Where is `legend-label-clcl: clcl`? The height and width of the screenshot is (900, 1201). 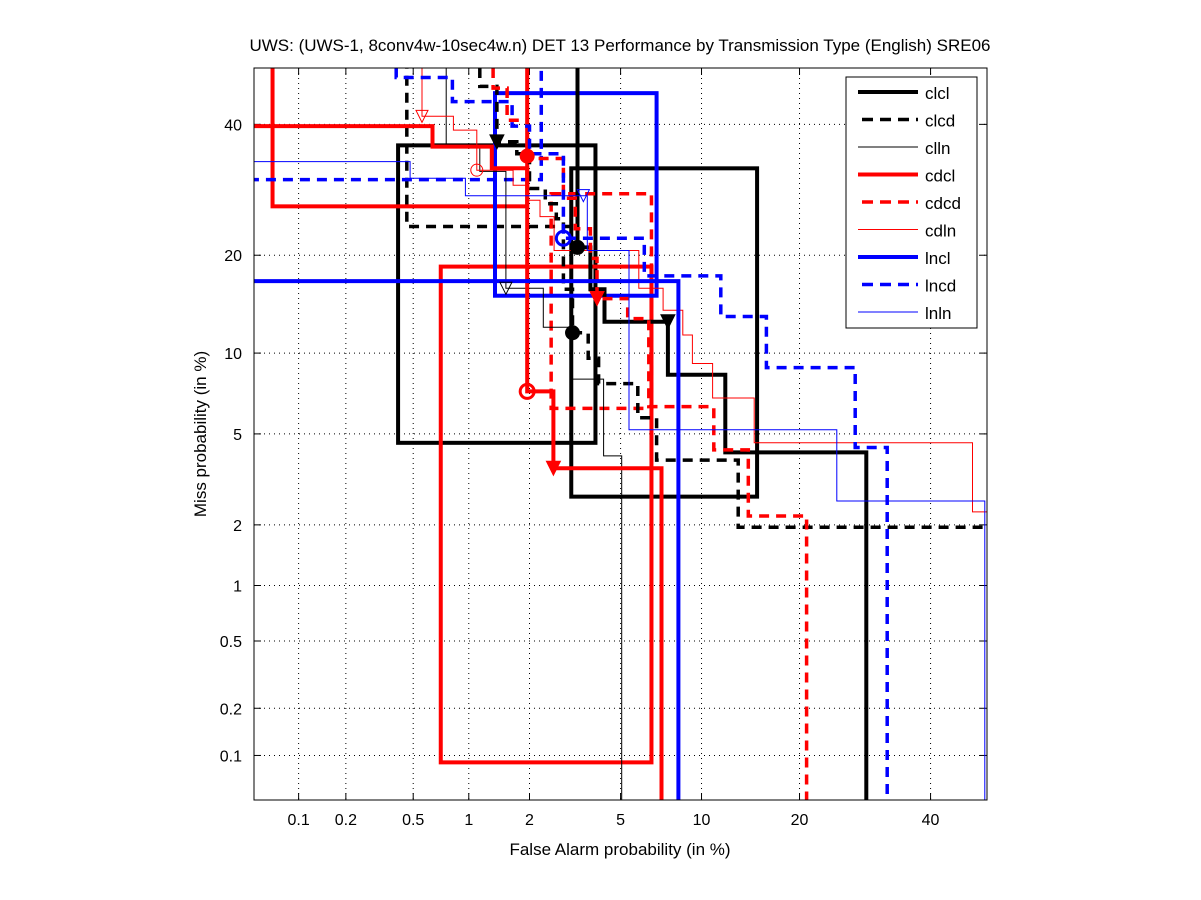 legend-label-clcl: clcl is located at coordinates (937, 93).